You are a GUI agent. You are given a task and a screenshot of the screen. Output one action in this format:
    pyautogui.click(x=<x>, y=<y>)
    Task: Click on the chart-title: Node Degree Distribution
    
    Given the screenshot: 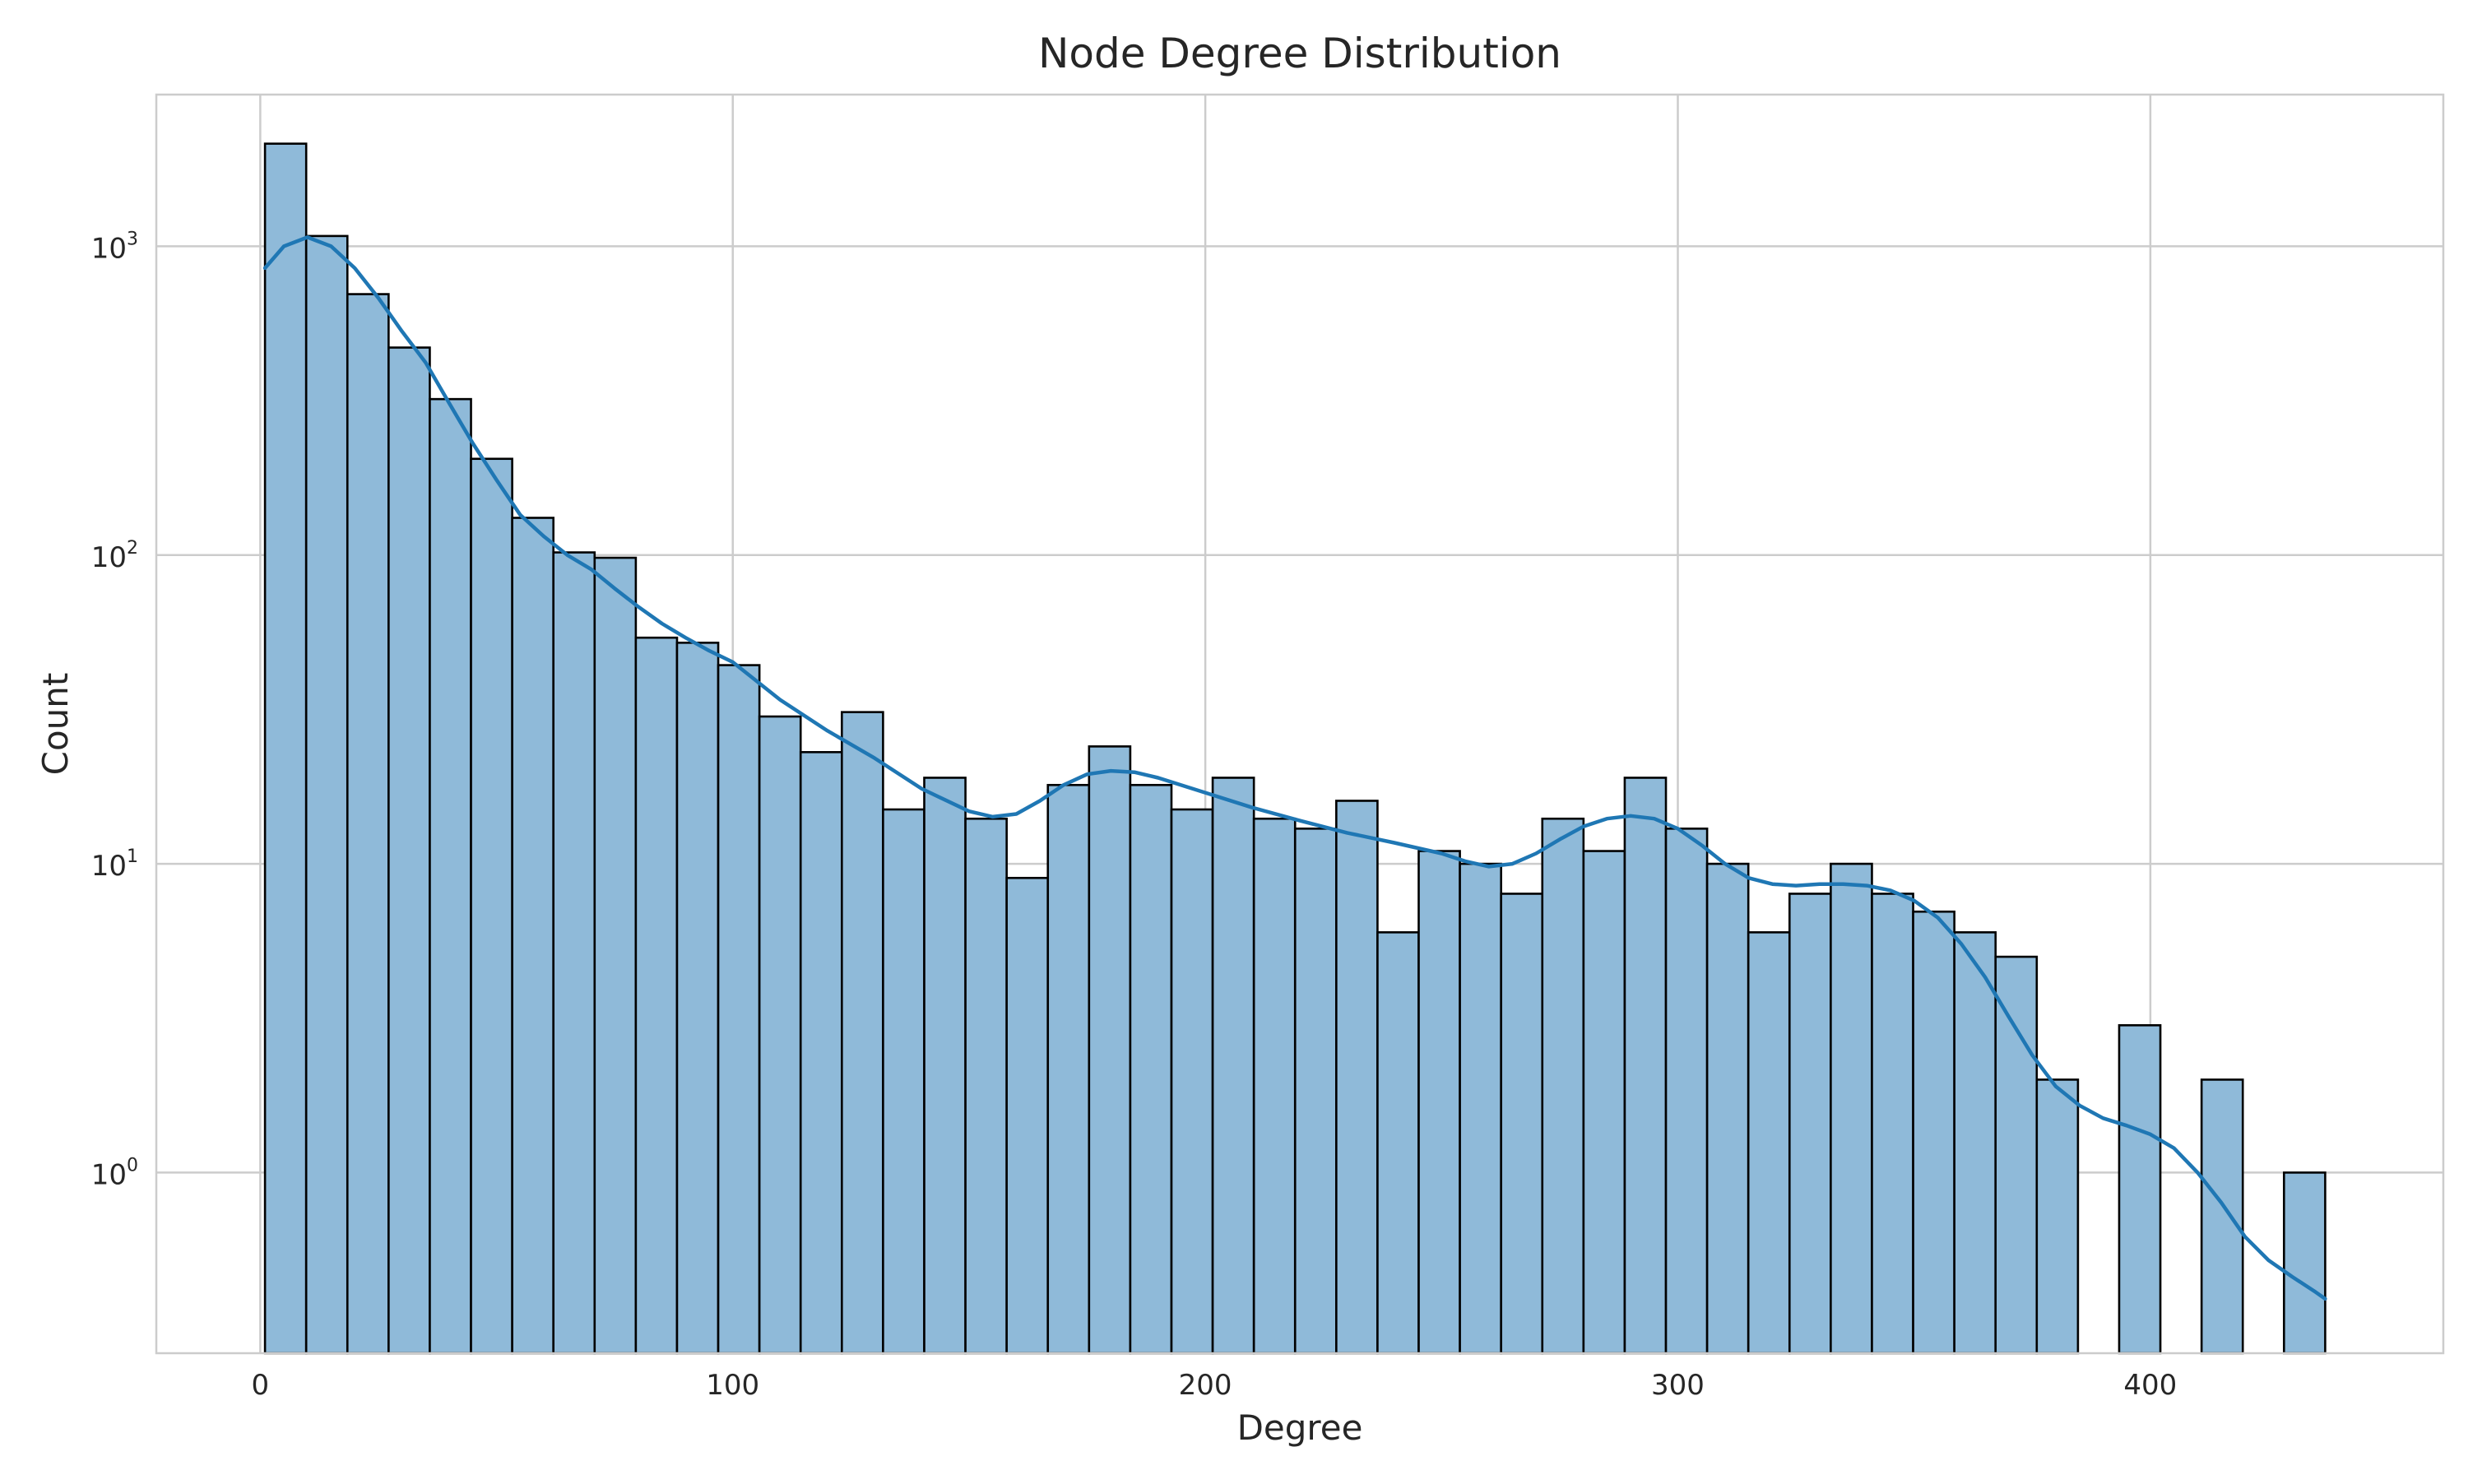 What is the action you would take?
    pyautogui.click(x=1299, y=53)
    